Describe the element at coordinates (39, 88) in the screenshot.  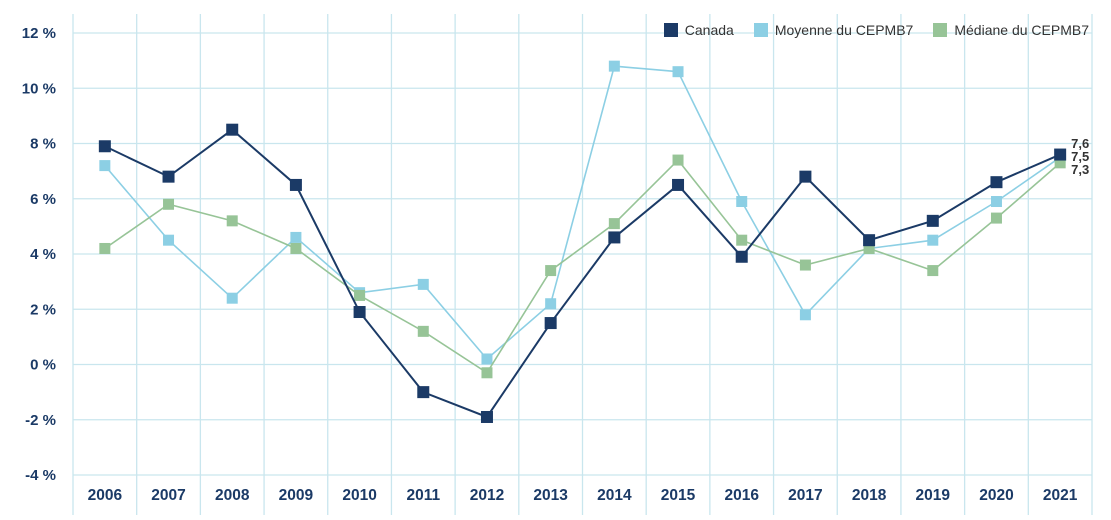
I see `y-axis-tick-label: 10 %` at that location.